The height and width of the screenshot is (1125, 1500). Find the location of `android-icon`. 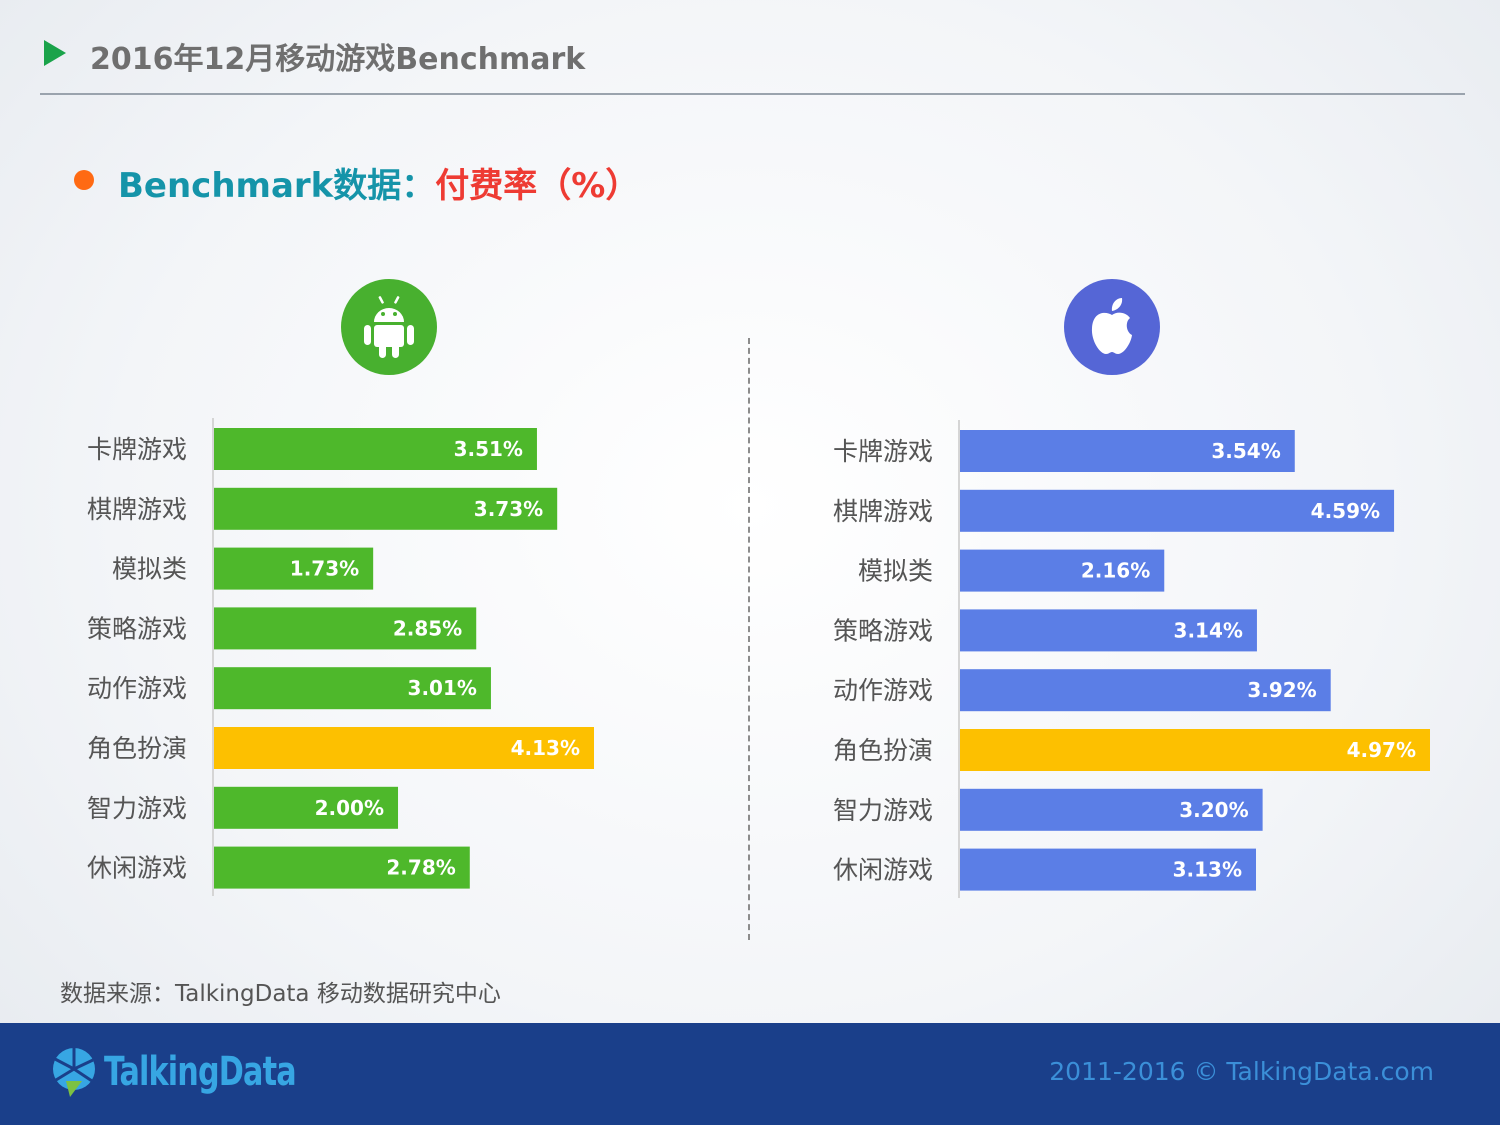

android-icon is located at coordinates (389, 327).